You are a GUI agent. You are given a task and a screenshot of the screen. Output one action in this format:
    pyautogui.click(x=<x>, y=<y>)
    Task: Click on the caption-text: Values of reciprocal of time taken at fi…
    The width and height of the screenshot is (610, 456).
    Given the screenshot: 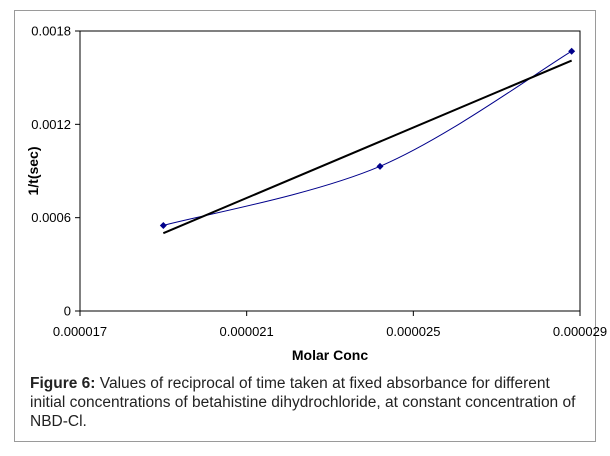 What is the action you would take?
    pyautogui.click(x=303, y=402)
    